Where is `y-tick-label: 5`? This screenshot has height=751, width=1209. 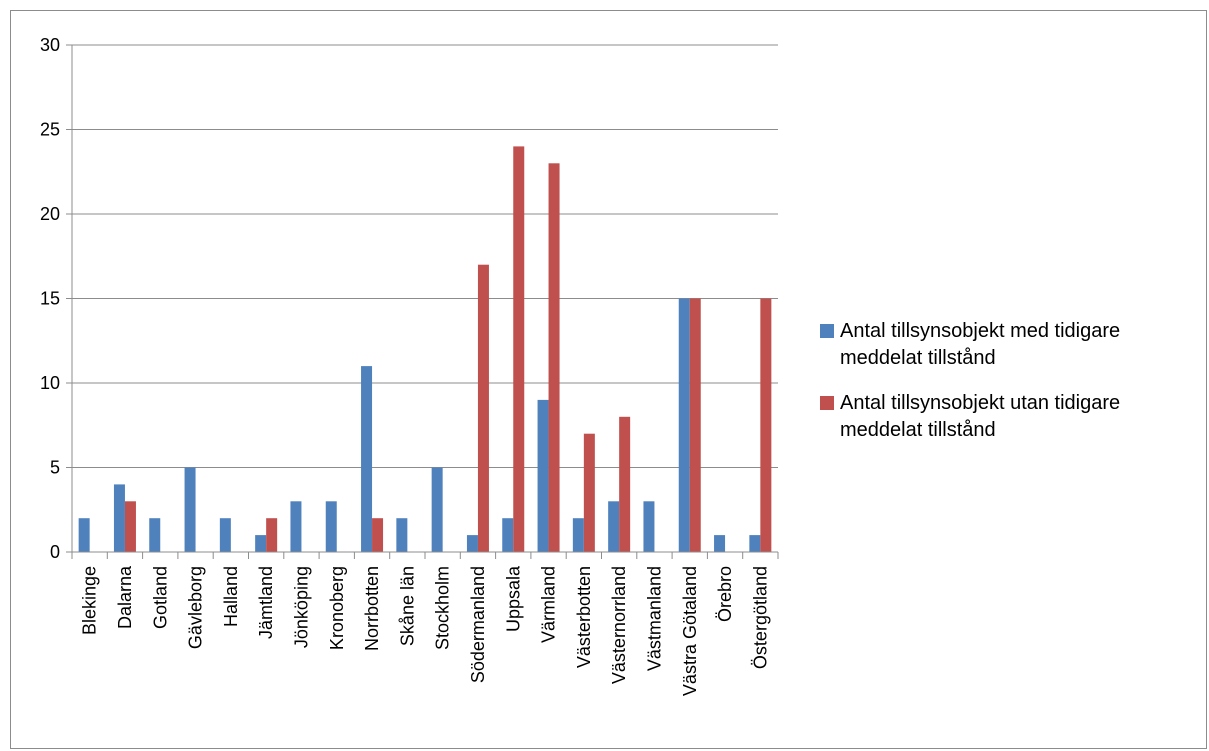 y-tick-label: 5 is located at coordinates (55, 468).